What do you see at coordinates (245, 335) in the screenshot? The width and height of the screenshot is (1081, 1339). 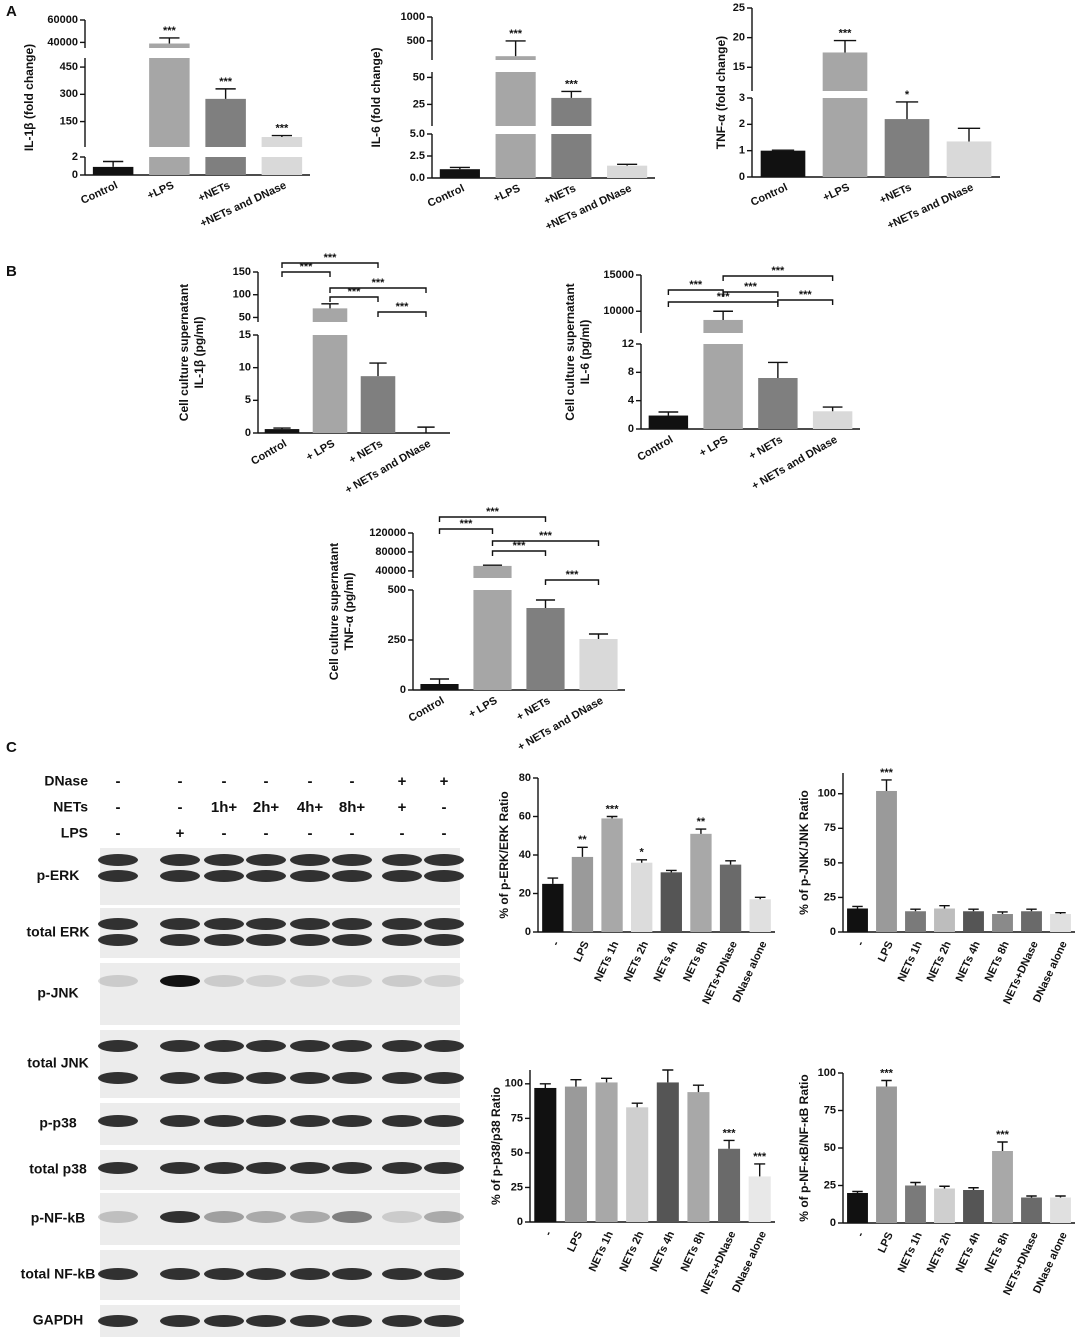 I see `y-tick-label: 15` at bounding box center [245, 335].